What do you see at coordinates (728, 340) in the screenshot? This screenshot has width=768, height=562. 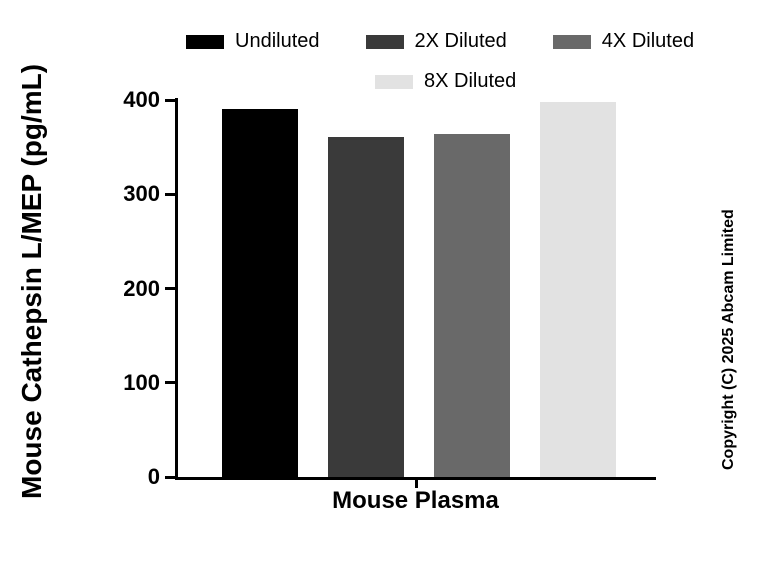 I see `copyright-text: Copyright (C) 2025 Abcam Limited` at bounding box center [728, 340].